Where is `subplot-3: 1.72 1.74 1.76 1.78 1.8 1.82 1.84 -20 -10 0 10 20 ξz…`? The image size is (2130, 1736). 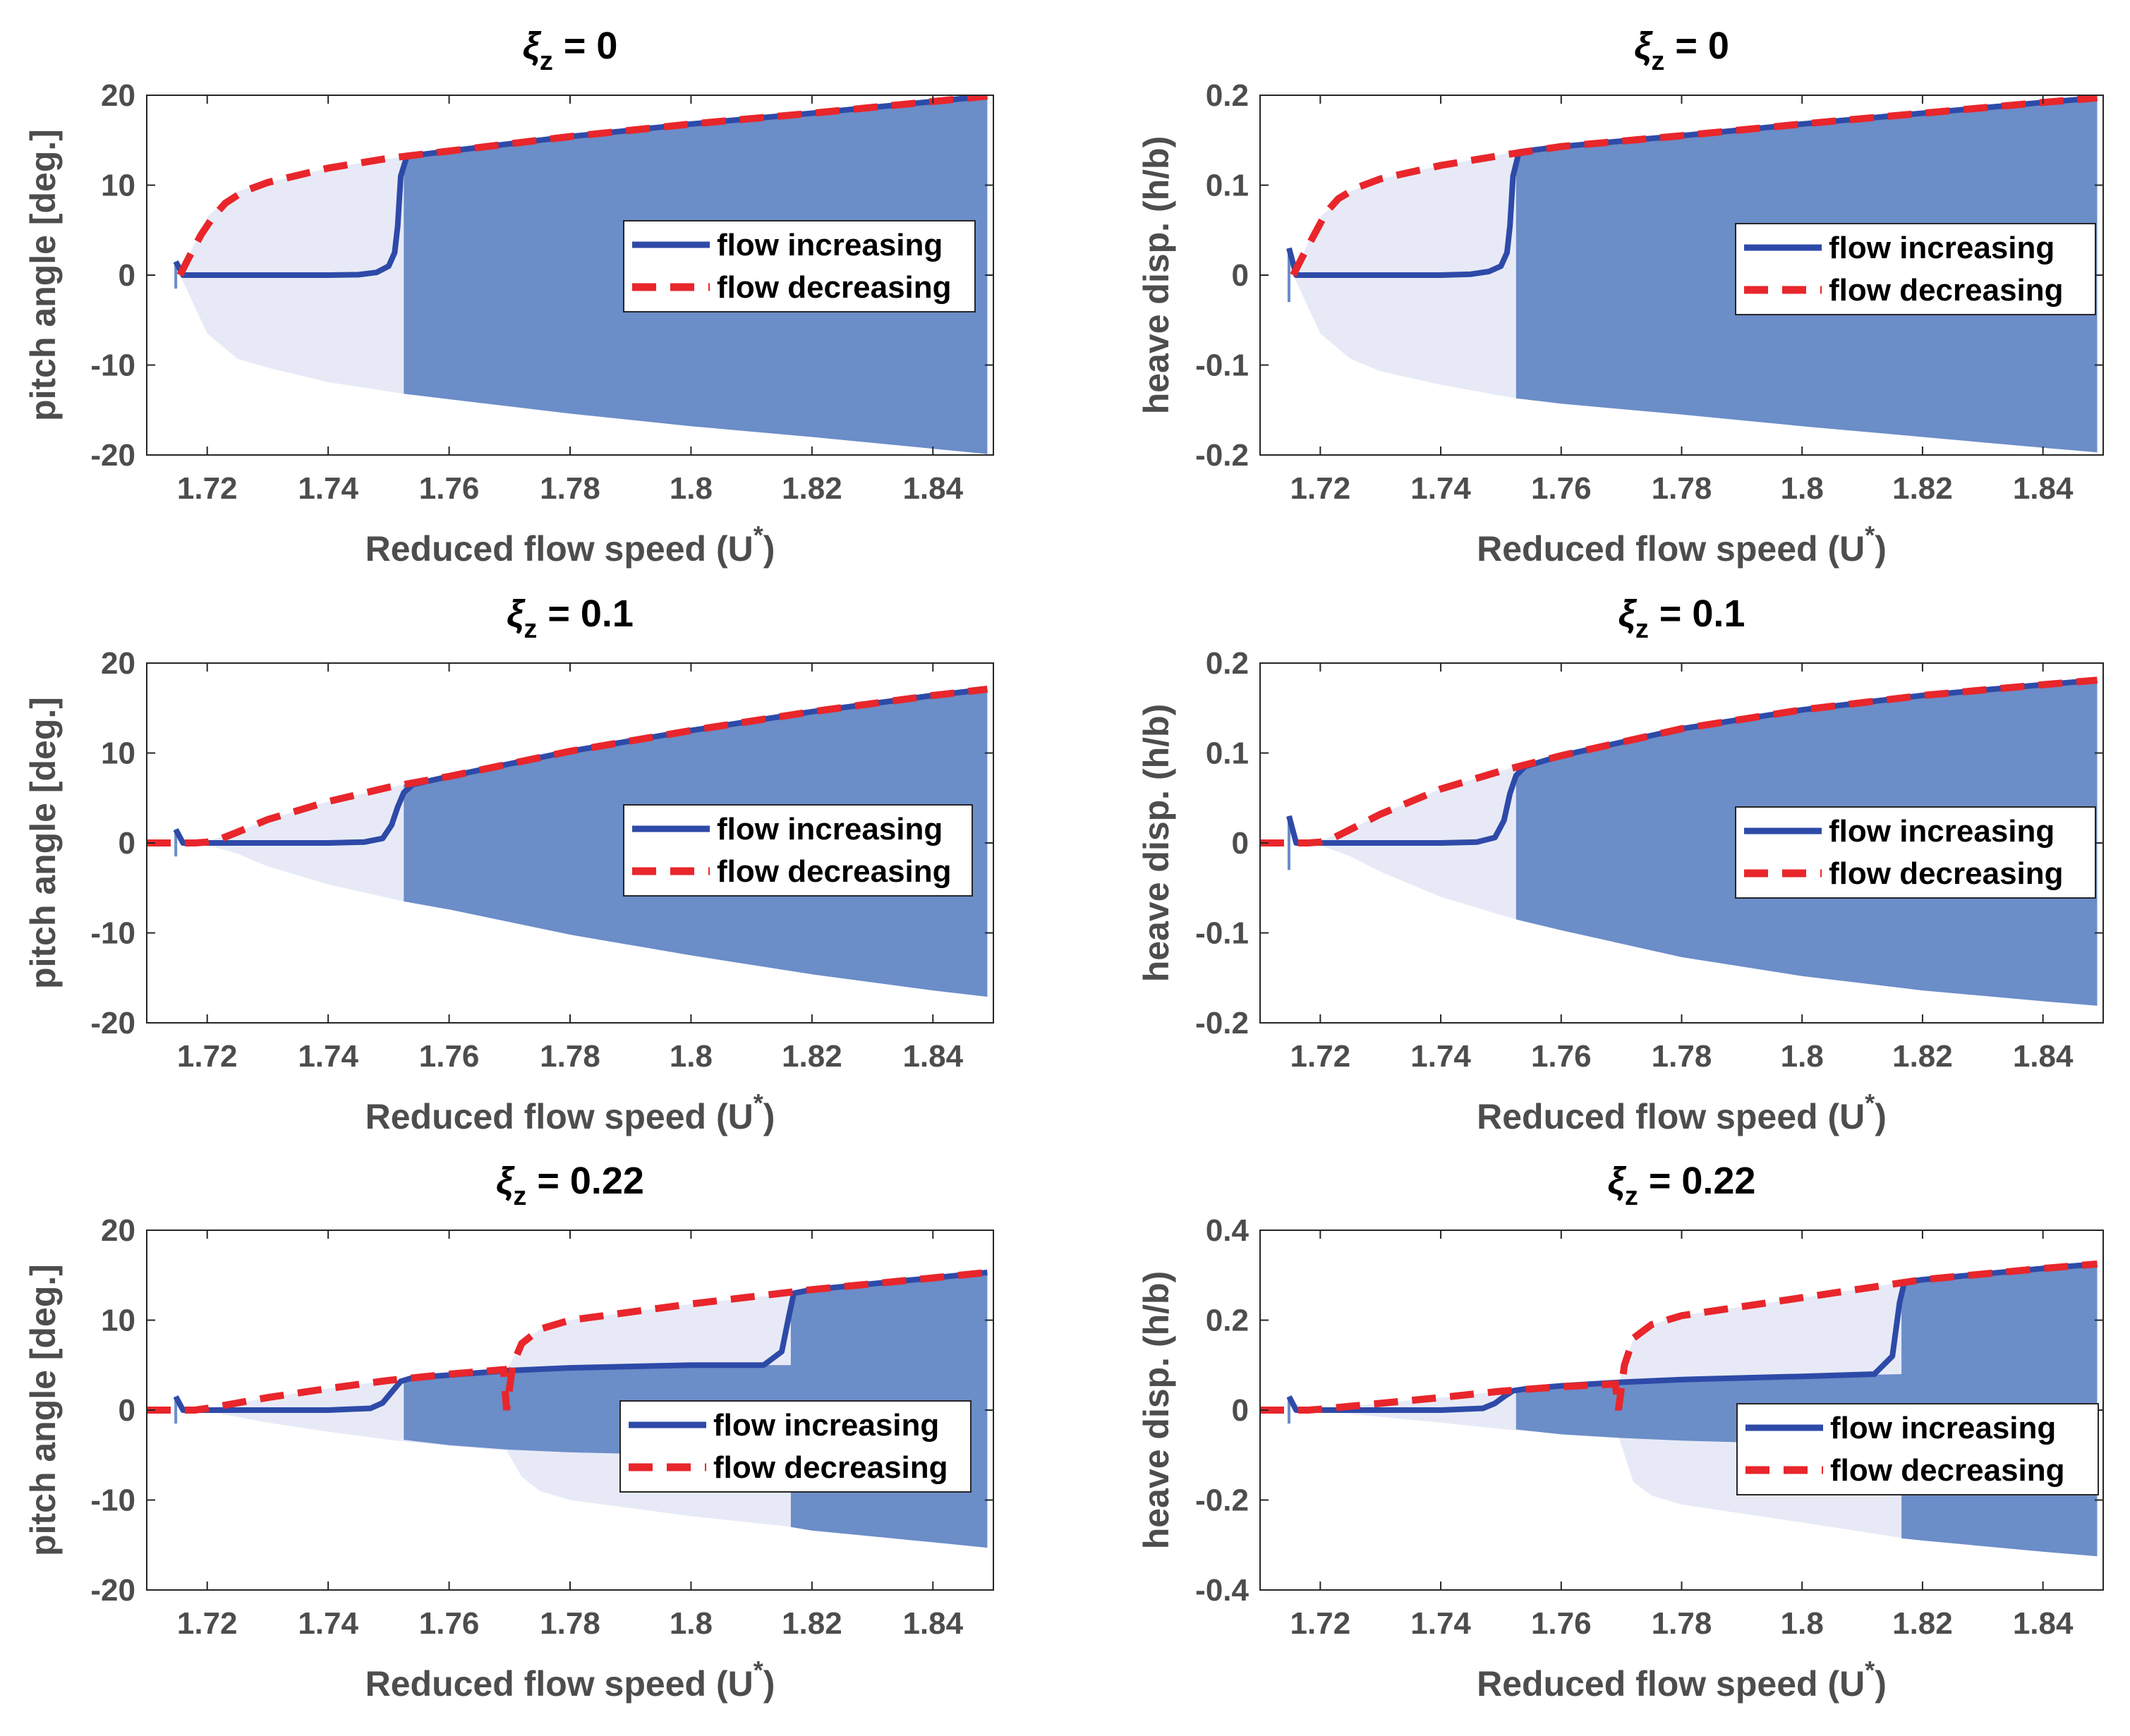 subplot-3: 1.72 1.74 1.76 1.78 1.8 1.82 1.84 -20 -10 0 10 20 ξz… is located at coordinates (508, 864).